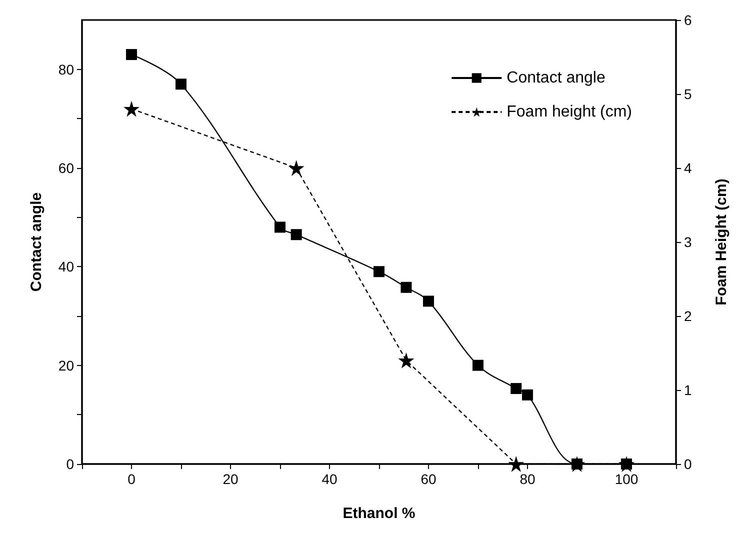 This screenshot has width=742, height=536. I want to click on x-axis-title: Ethanol %, so click(379, 513).